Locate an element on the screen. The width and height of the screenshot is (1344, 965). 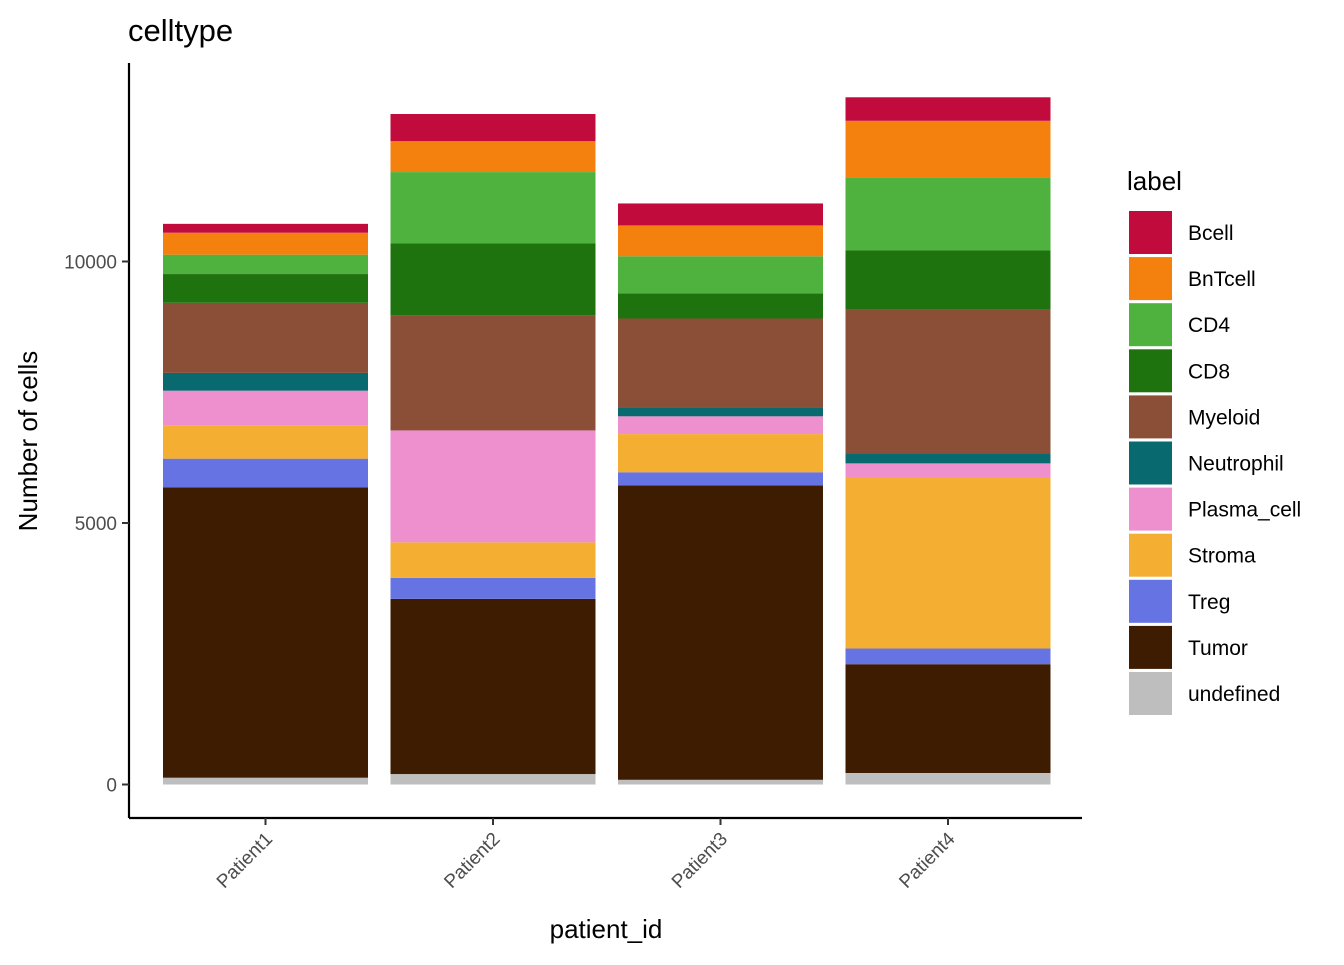
legend-key-bntcell is located at coordinates (1150, 279).